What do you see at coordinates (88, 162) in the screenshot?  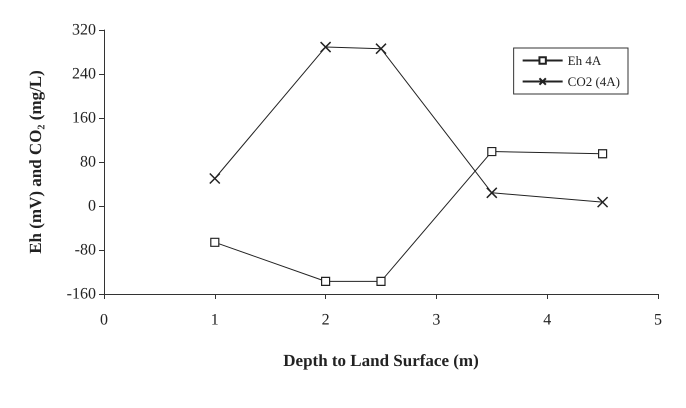 I see `y-tick-label: 80` at bounding box center [88, 162].